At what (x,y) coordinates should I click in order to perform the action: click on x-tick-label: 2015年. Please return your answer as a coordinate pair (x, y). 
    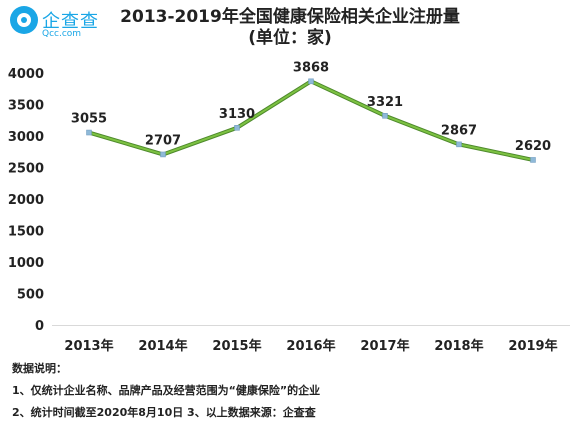
    Looking at the image, I should click on (236, 346).